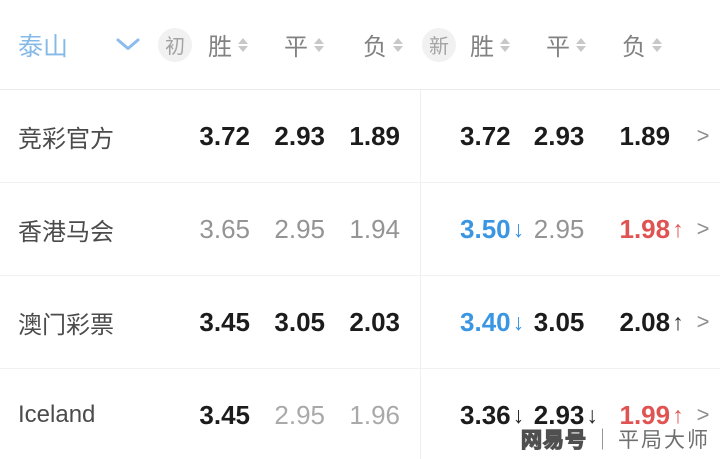 The image size is (720, 459). Describe the element at coordinates (224, 228) in the screenshot. I see `initial-win-odds: 3.65` at that location.